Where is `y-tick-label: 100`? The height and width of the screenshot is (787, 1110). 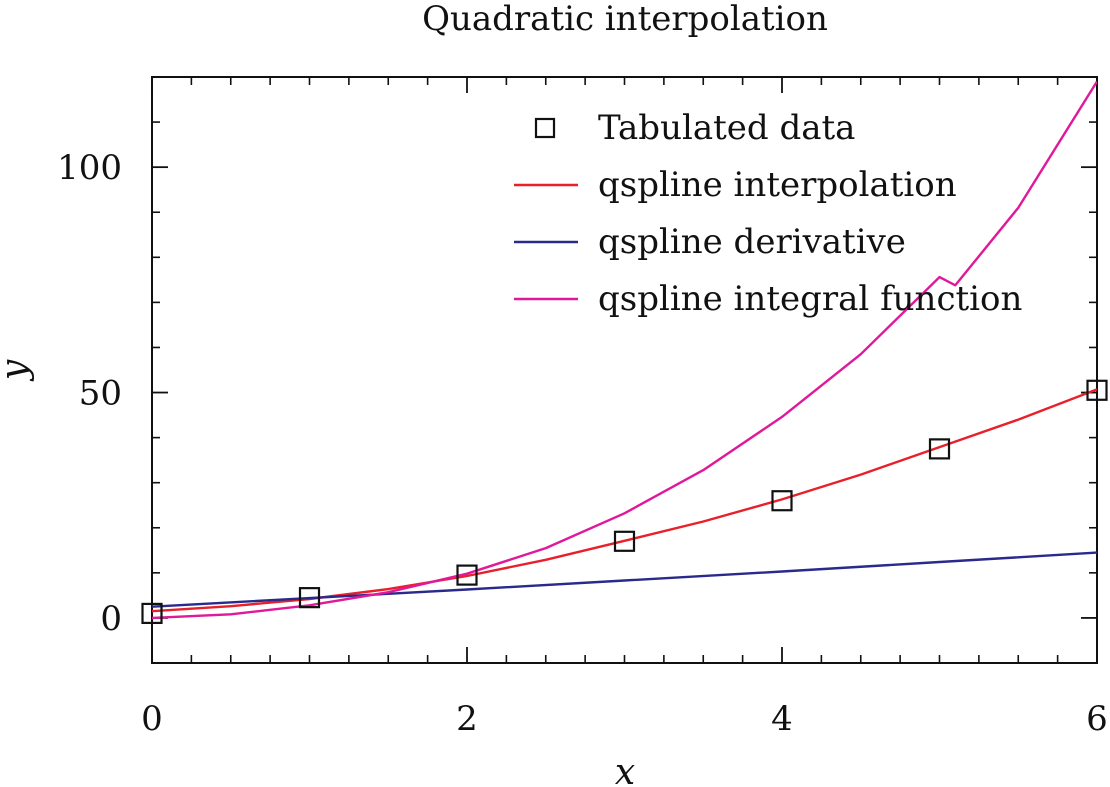
y-tick-label: 100 is located at coordinates (89, 168).